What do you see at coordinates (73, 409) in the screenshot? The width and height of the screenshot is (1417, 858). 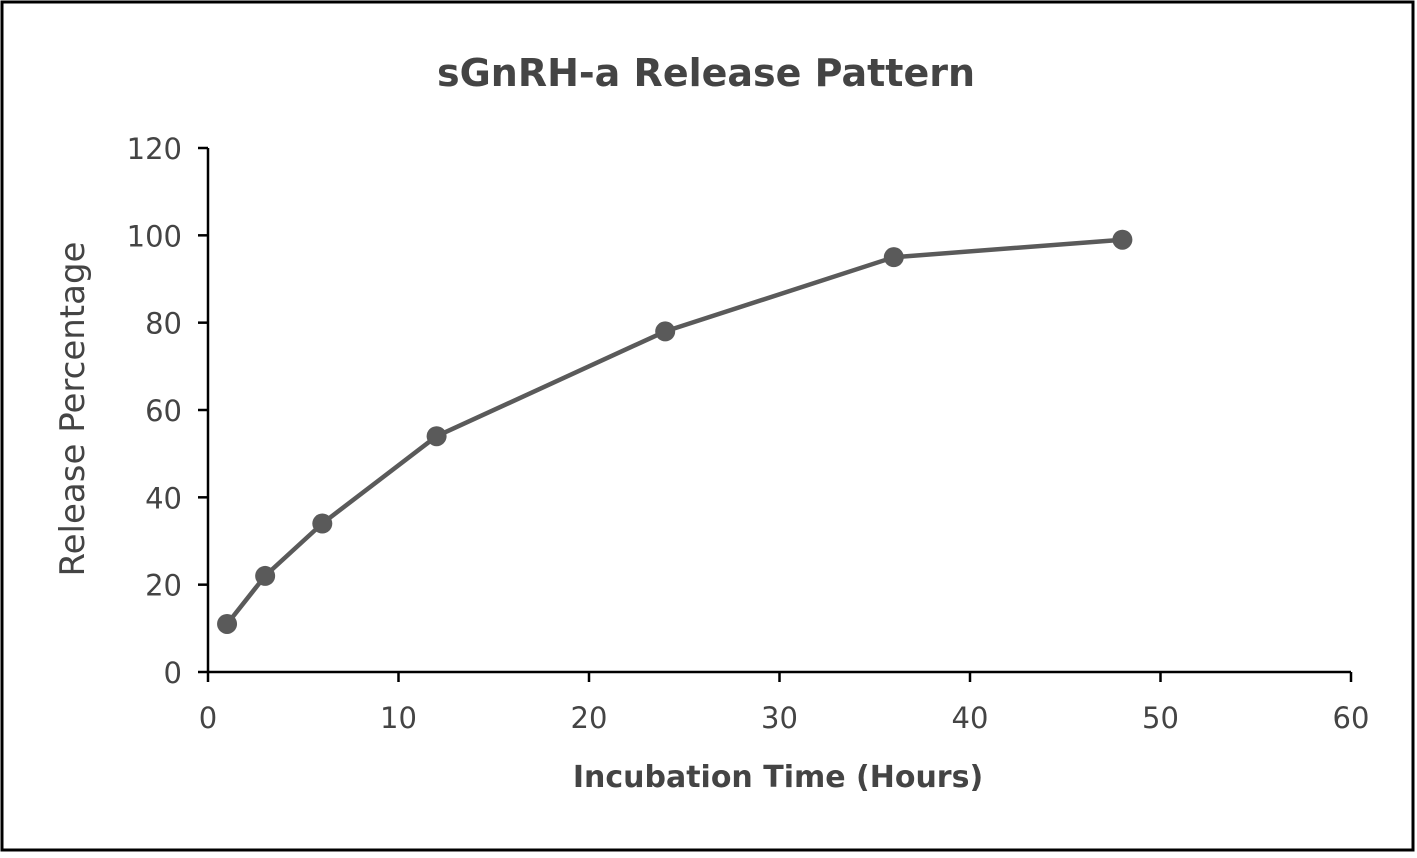 I see `y-axis-label: Release Percentage` at bounding box center [73, 409].